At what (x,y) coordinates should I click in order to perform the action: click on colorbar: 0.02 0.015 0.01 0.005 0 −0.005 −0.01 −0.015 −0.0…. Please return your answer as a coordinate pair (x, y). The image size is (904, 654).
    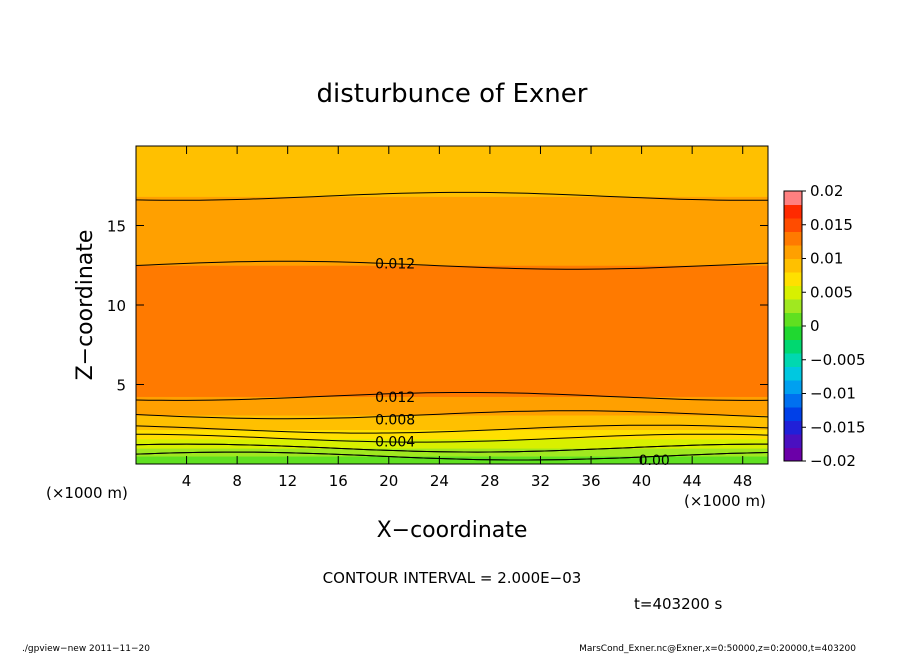
    Looking at the image, I should click on (824, 326).